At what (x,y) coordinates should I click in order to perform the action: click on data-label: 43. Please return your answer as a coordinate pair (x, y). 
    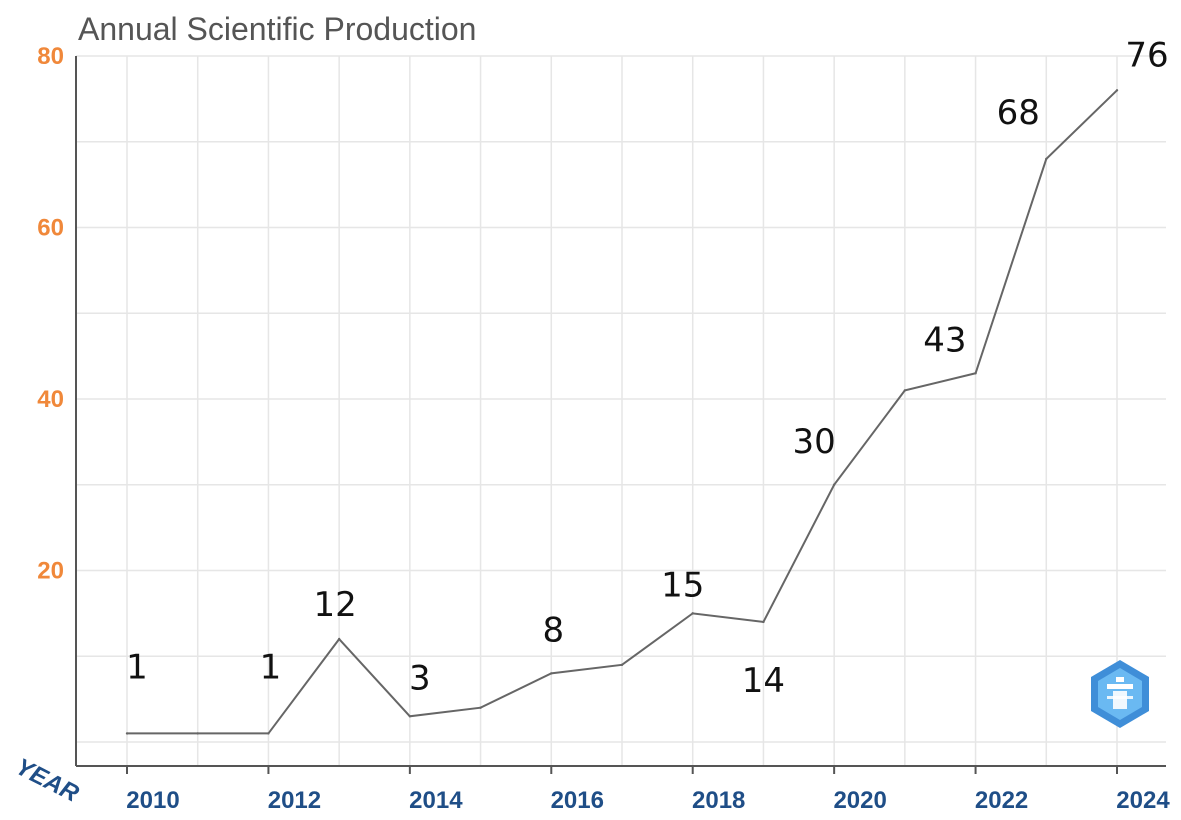
    Looking at the image, I should click on (944, 340).